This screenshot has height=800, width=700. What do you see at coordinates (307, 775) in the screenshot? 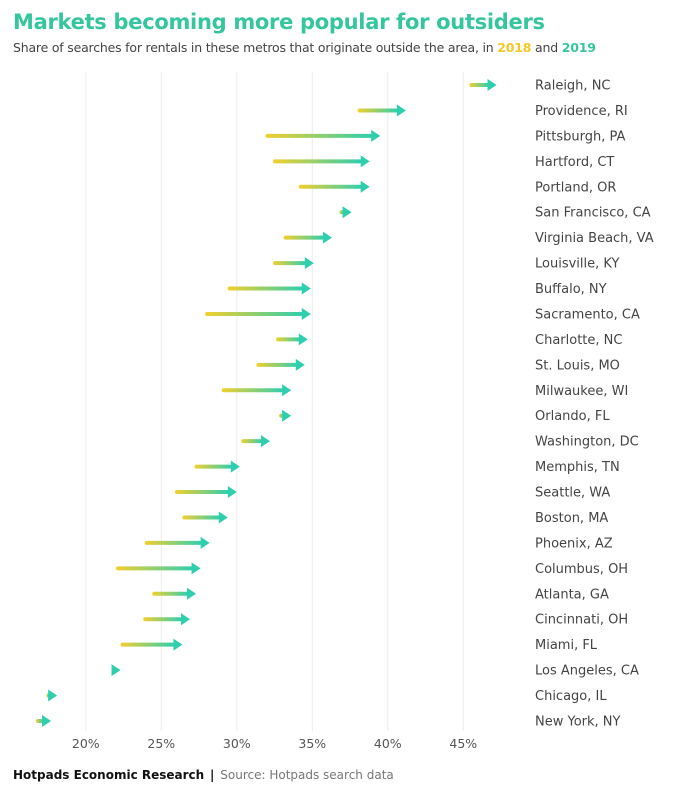
I see `footer-source: Source: Hotpads search data` at bounding box center [307, 775].